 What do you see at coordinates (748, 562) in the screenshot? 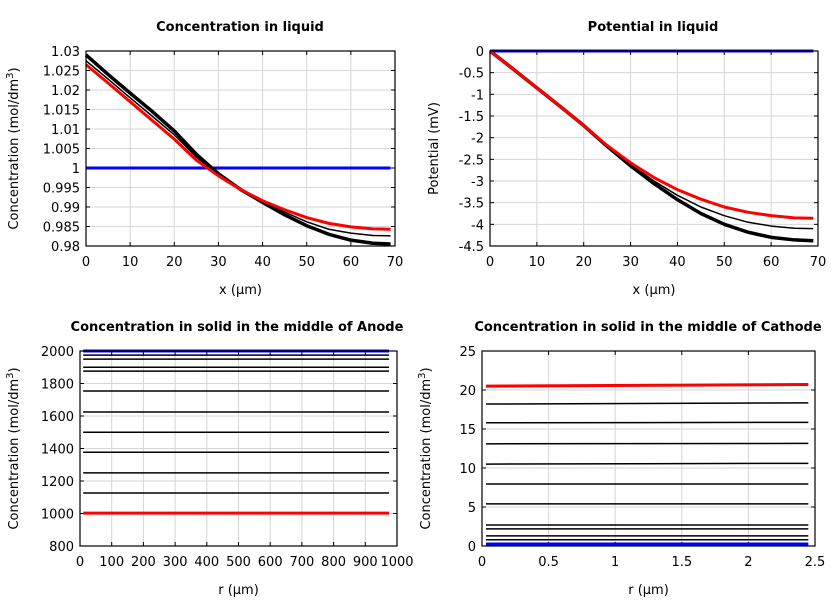
I see `x-tick-label: 2` at bounding box center [748, 562].